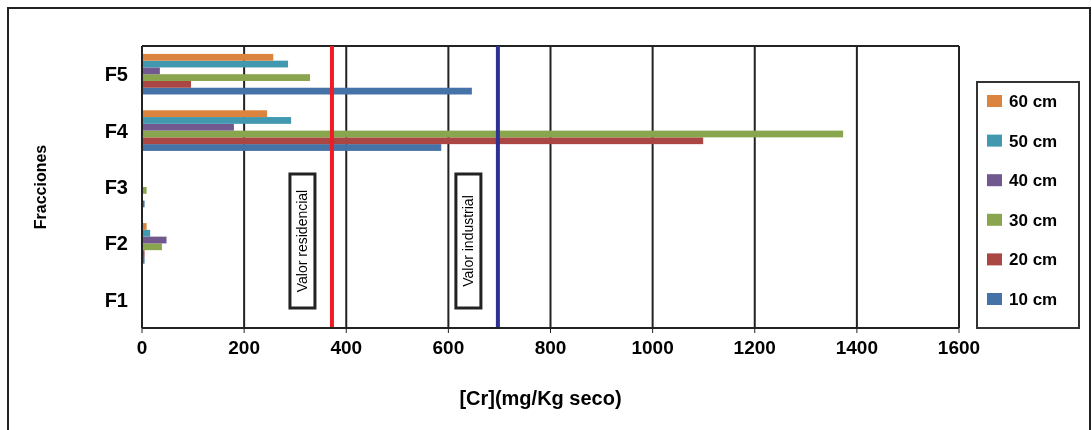  Describe the element at coordinates (1033, 141) in the screenshot. I see `legend-label: 50 cm` at that location.